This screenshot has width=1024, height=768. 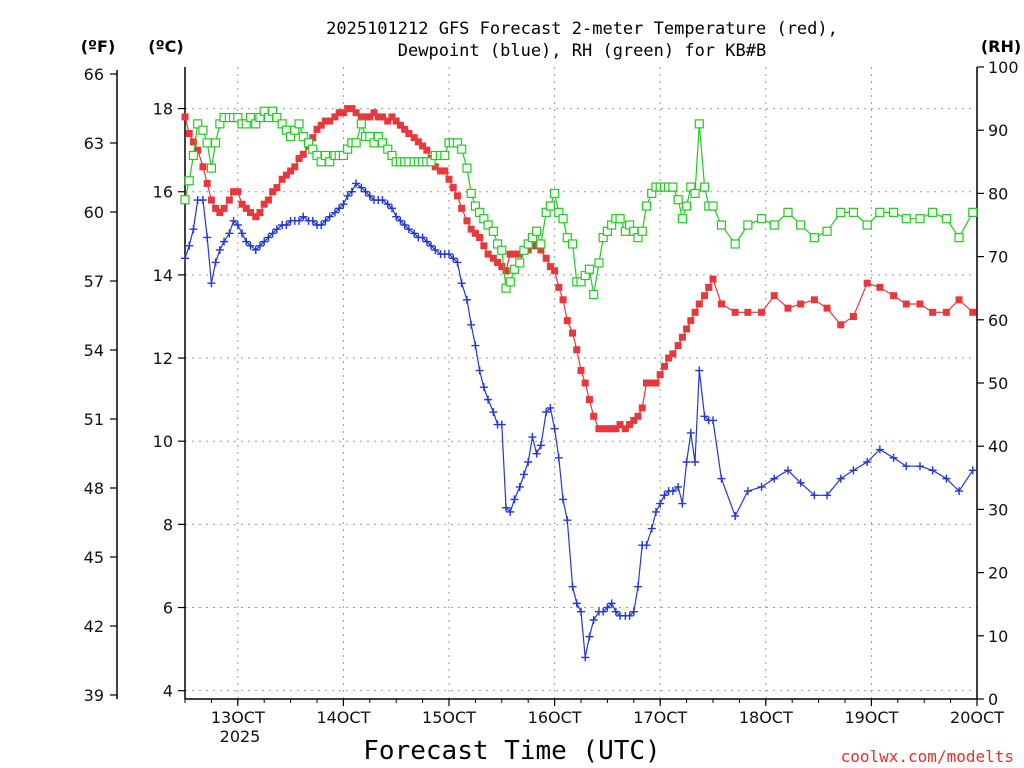 What do you see at coordinates (163, 441) in the screenshot?
I see `celsius-tick-label: 10` at bounding box center [163, 441].